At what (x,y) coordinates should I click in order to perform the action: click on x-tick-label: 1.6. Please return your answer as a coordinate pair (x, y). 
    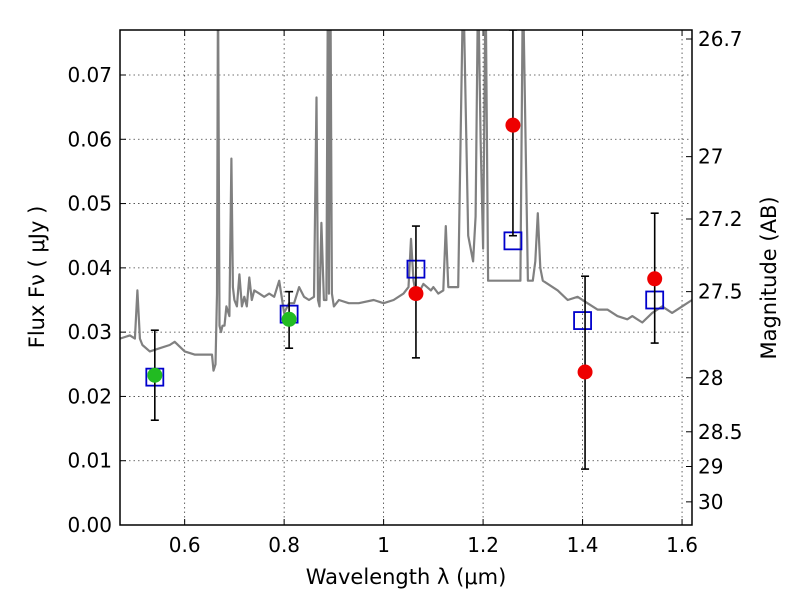
    Looking at the image, I should click on (682, 545).